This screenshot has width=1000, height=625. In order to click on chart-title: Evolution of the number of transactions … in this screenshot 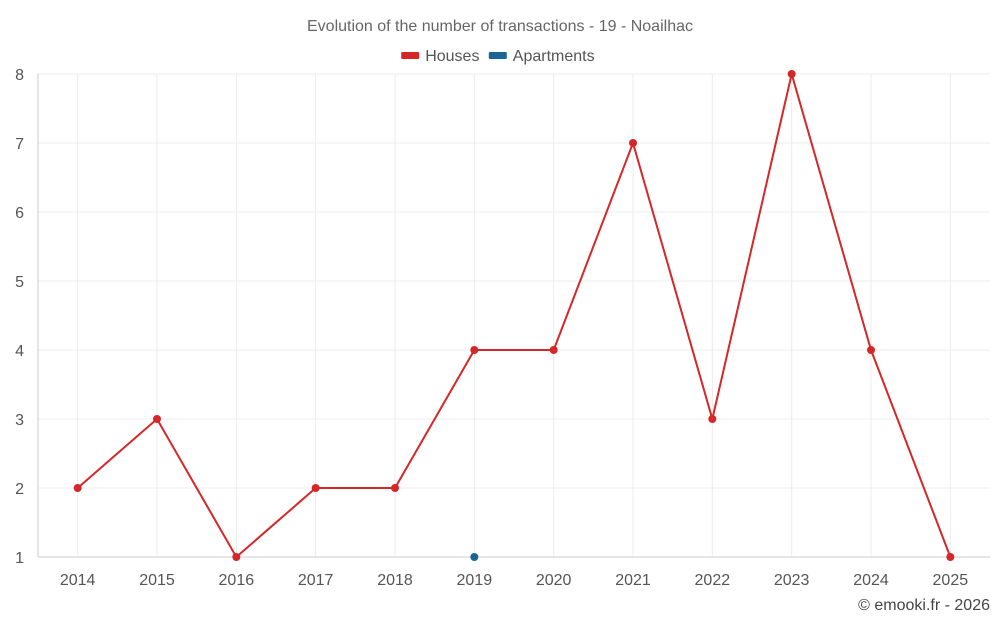, I will do `click(500, 26)`.